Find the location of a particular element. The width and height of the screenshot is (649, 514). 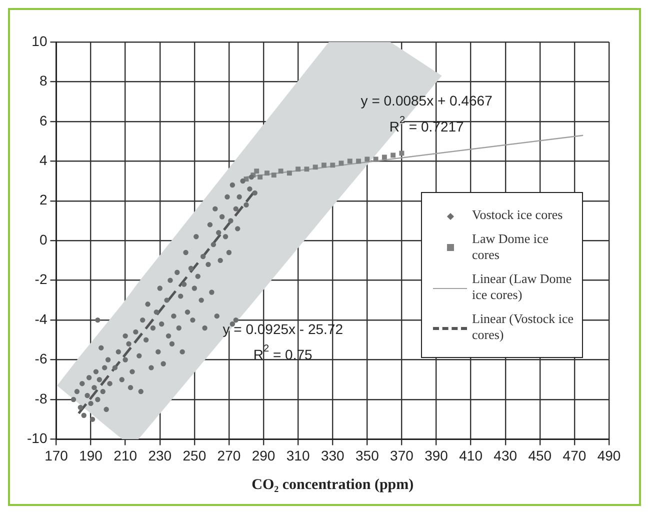

x-tick-label: 390 is located at coordinates (436, 455).